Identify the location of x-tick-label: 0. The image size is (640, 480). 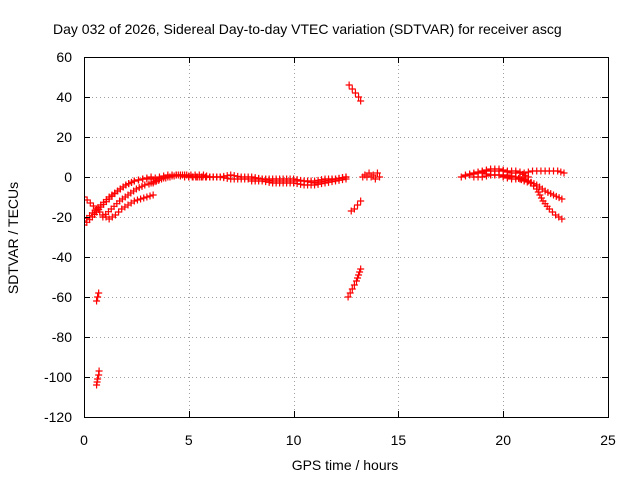
(84, 440).